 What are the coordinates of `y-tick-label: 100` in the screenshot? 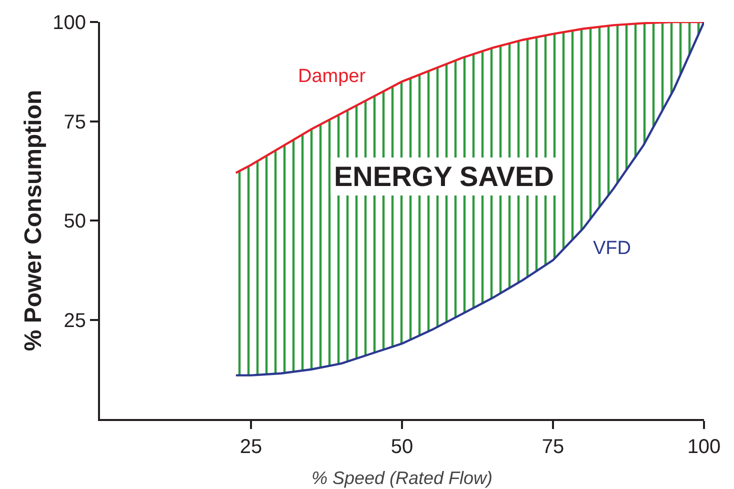 It's located at (69, 23).